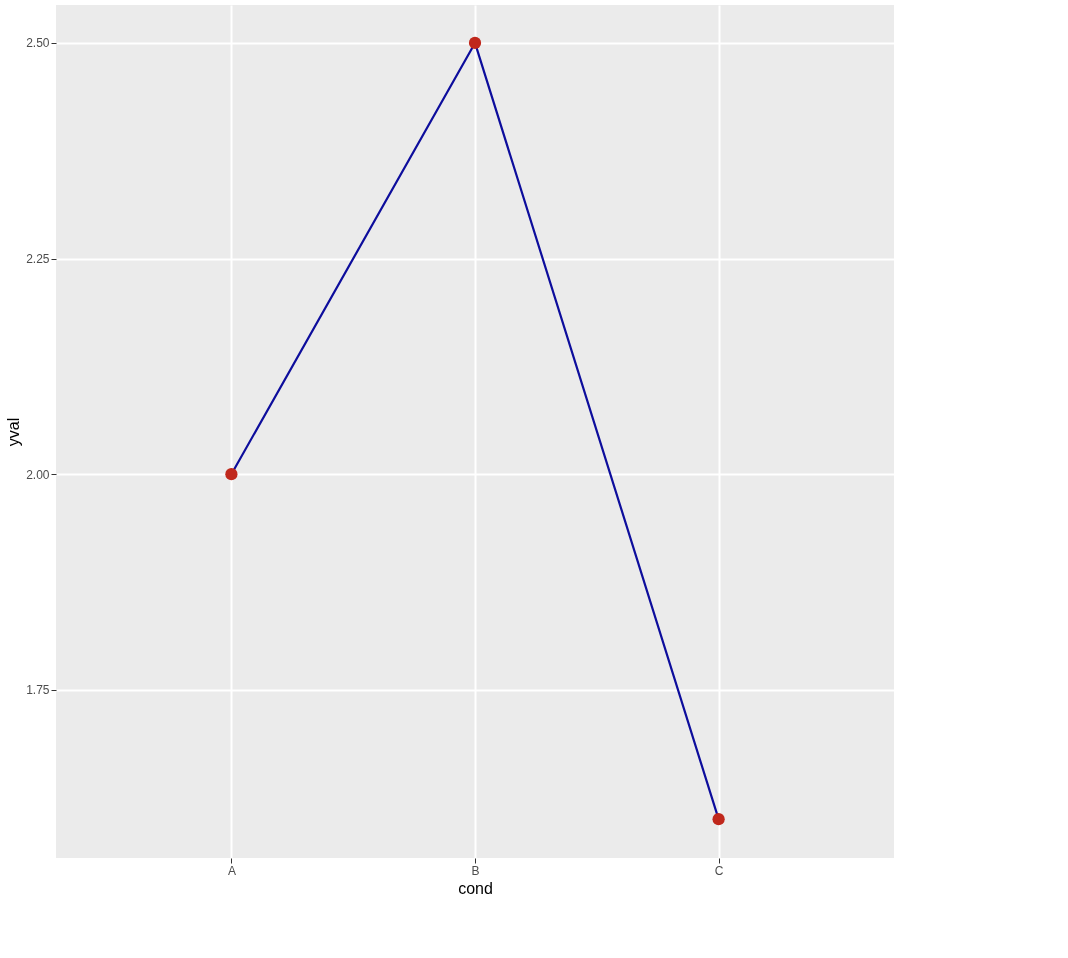  Describe the element at coordinates (475, 870) in the screenshot. I see `x-tick-label: B` at that location.